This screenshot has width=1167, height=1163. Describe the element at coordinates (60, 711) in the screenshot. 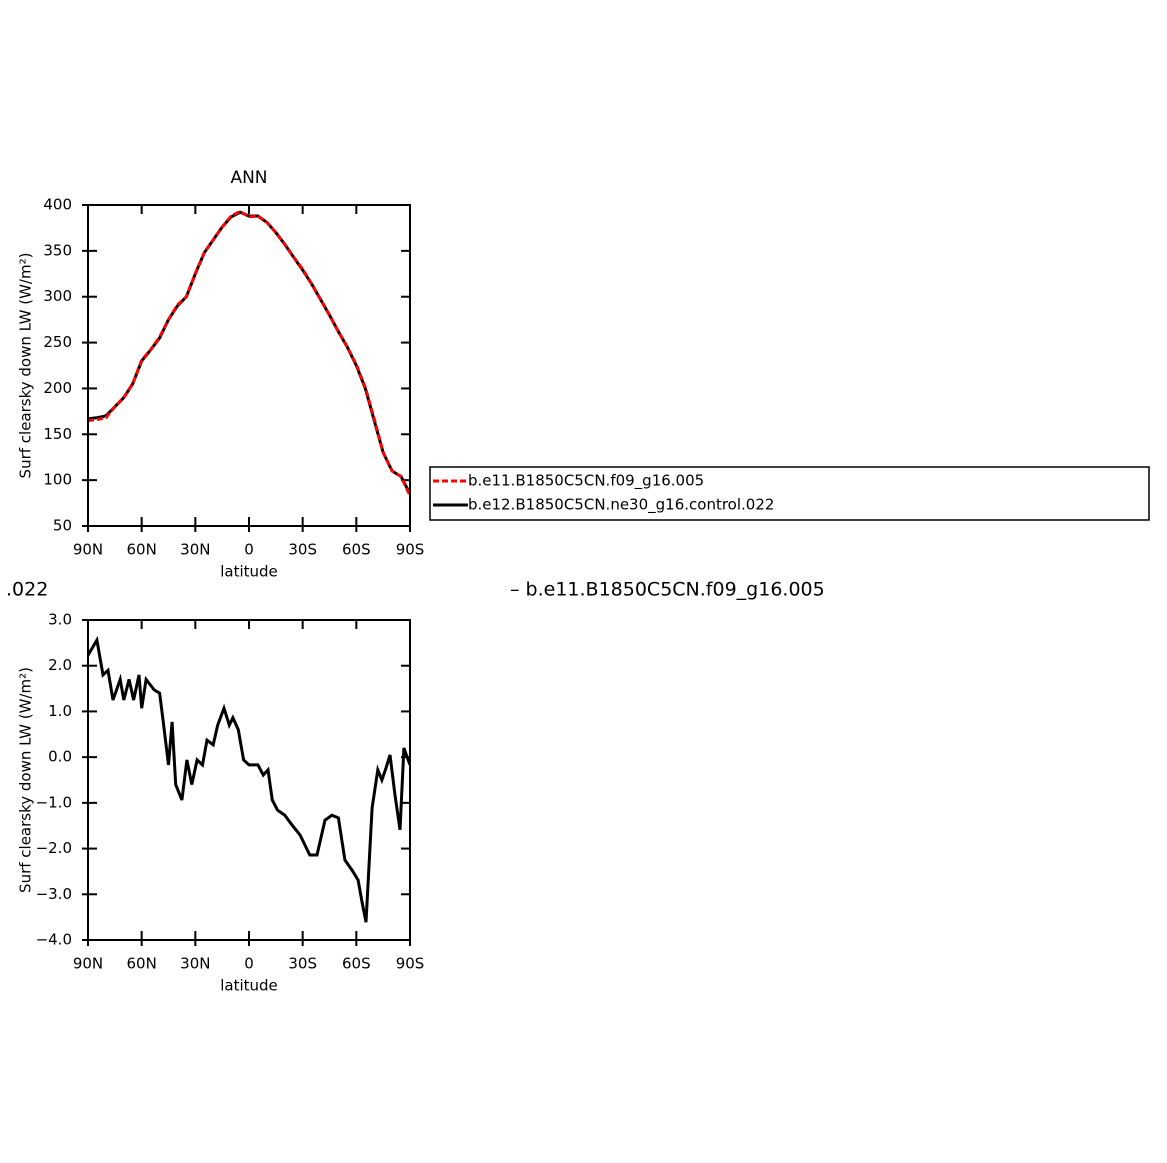

I see `y-tick-label: 1.0` at that location.